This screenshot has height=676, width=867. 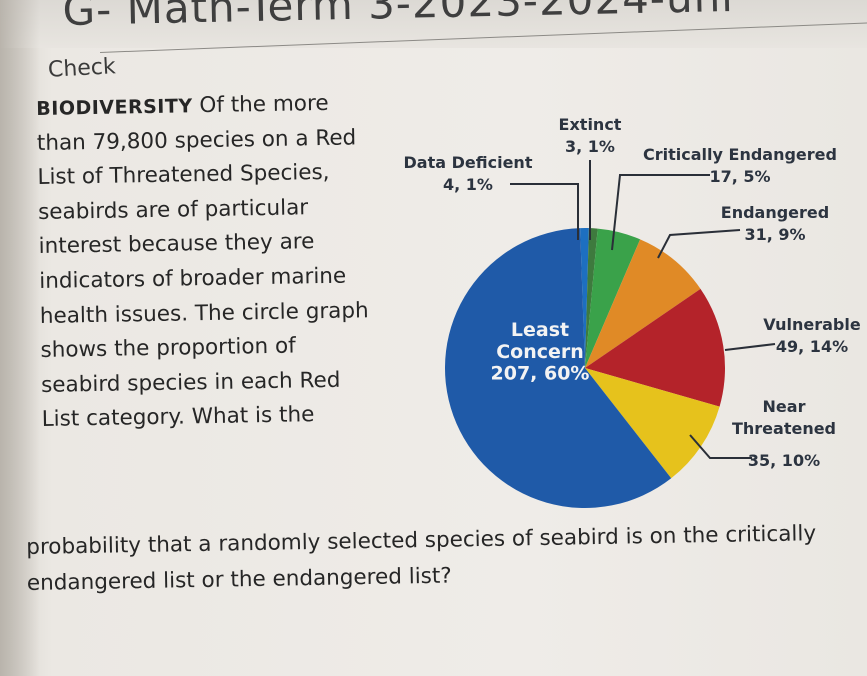 What do you see at coordinates (468, 184) in the screenshot?
I see `slice-value-data-deficient: 4, 1%` at bounding box center [468, 184].